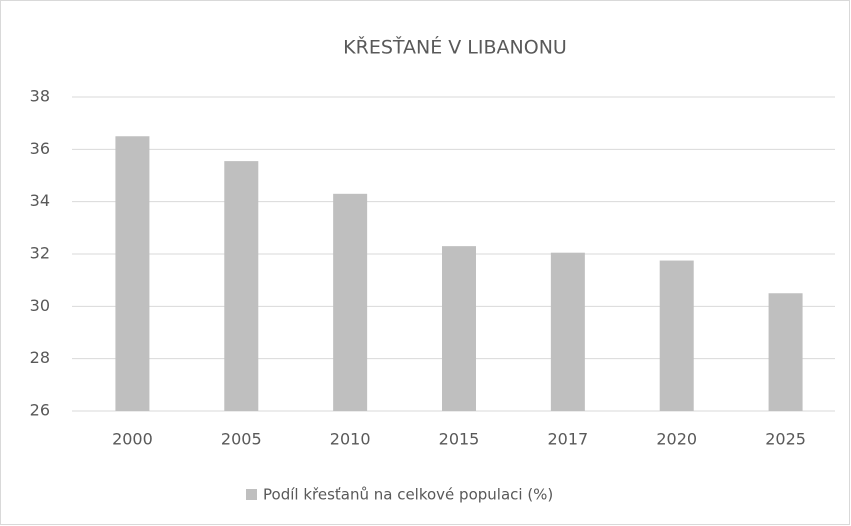 The image size is (851, 526). What do you see at coordinates (567, 439) in the screenshot?
I see `x-tick-label: 2017` at bounding box center [567, 439].